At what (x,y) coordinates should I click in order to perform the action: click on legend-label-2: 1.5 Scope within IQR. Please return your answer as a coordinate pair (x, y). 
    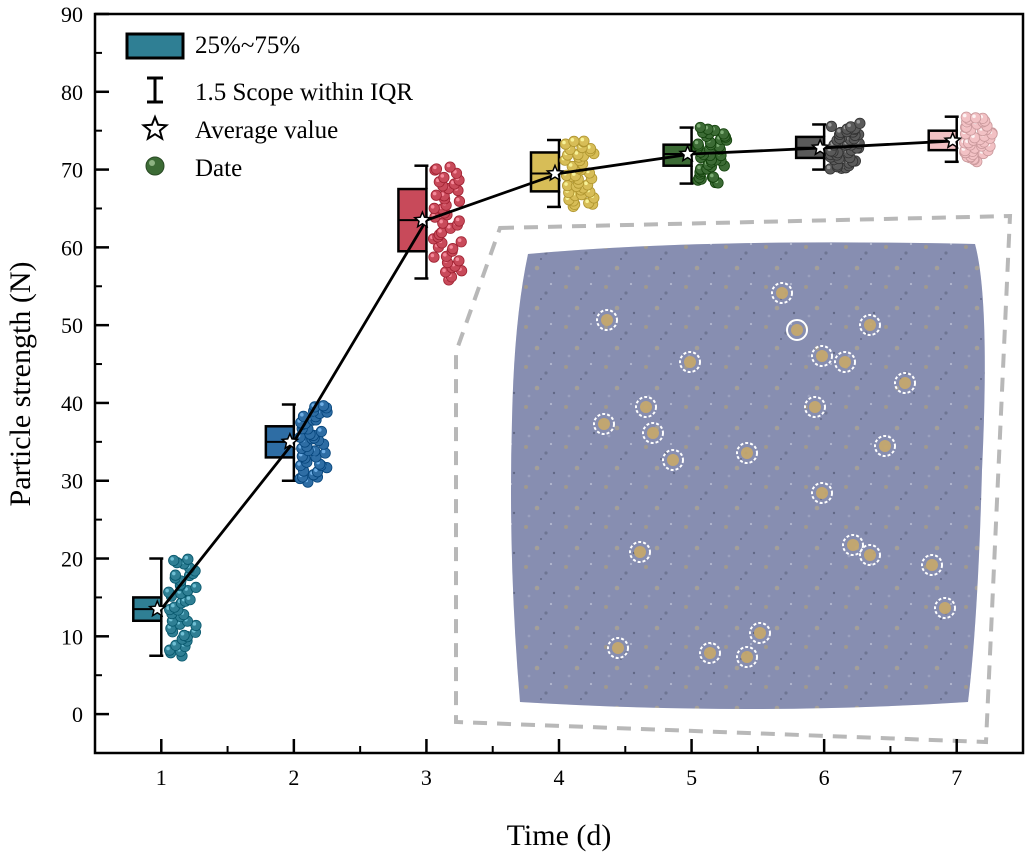
    Looking at the image, I should click on (304, 92).